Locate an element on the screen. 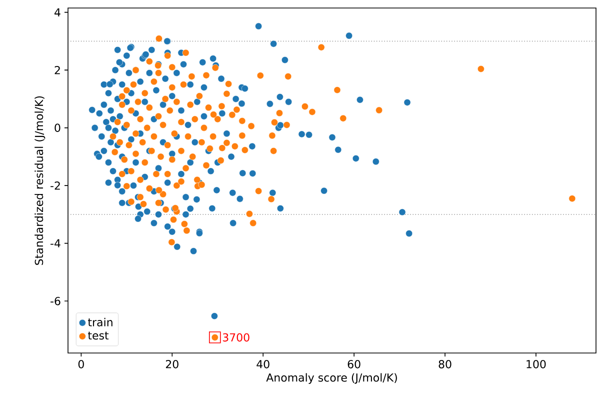 The width and height of the screenshot is (598, 405). y-tick-label: 4 is located at coordinates (57, 12).